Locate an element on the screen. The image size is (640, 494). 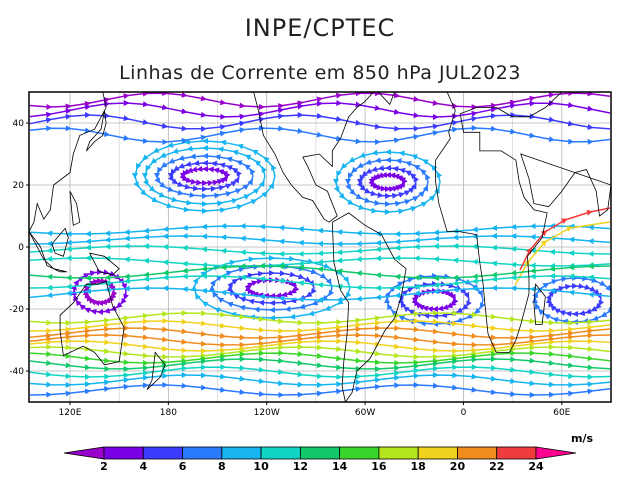
lon-tick-label: 120W is located at coordinates (267, 413).